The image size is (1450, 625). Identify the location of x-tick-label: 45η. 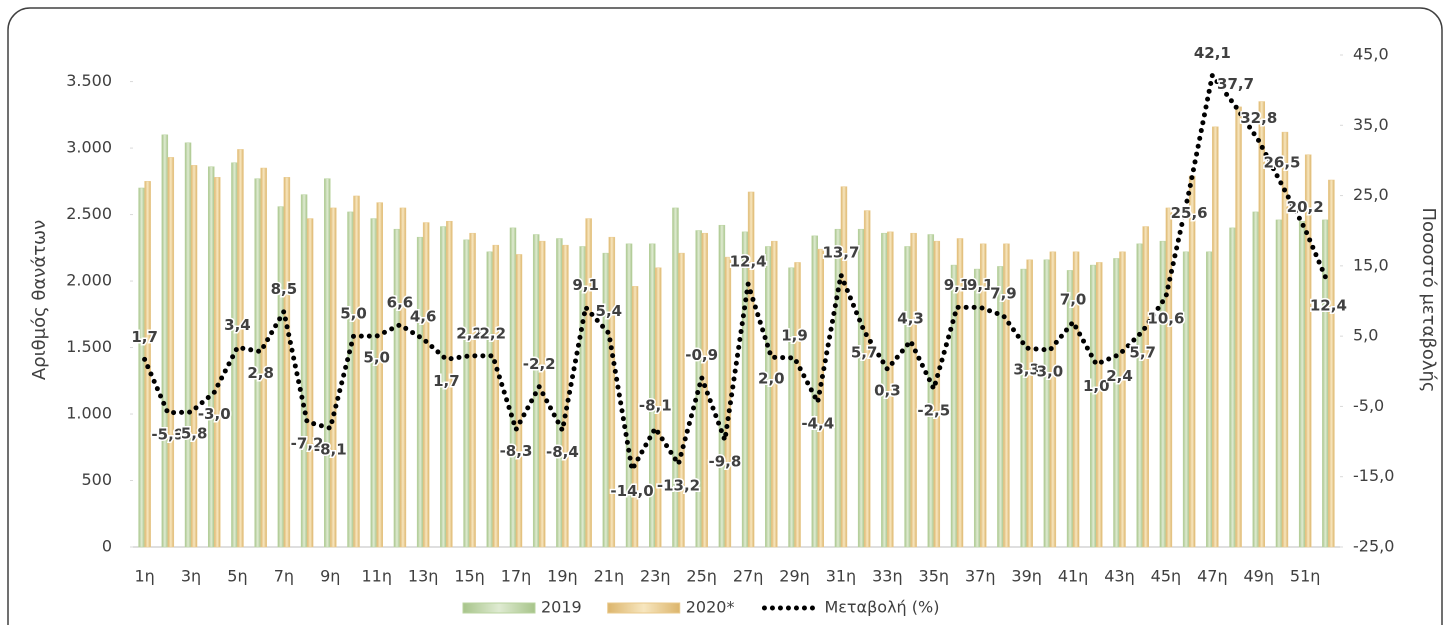
(1166, 576).